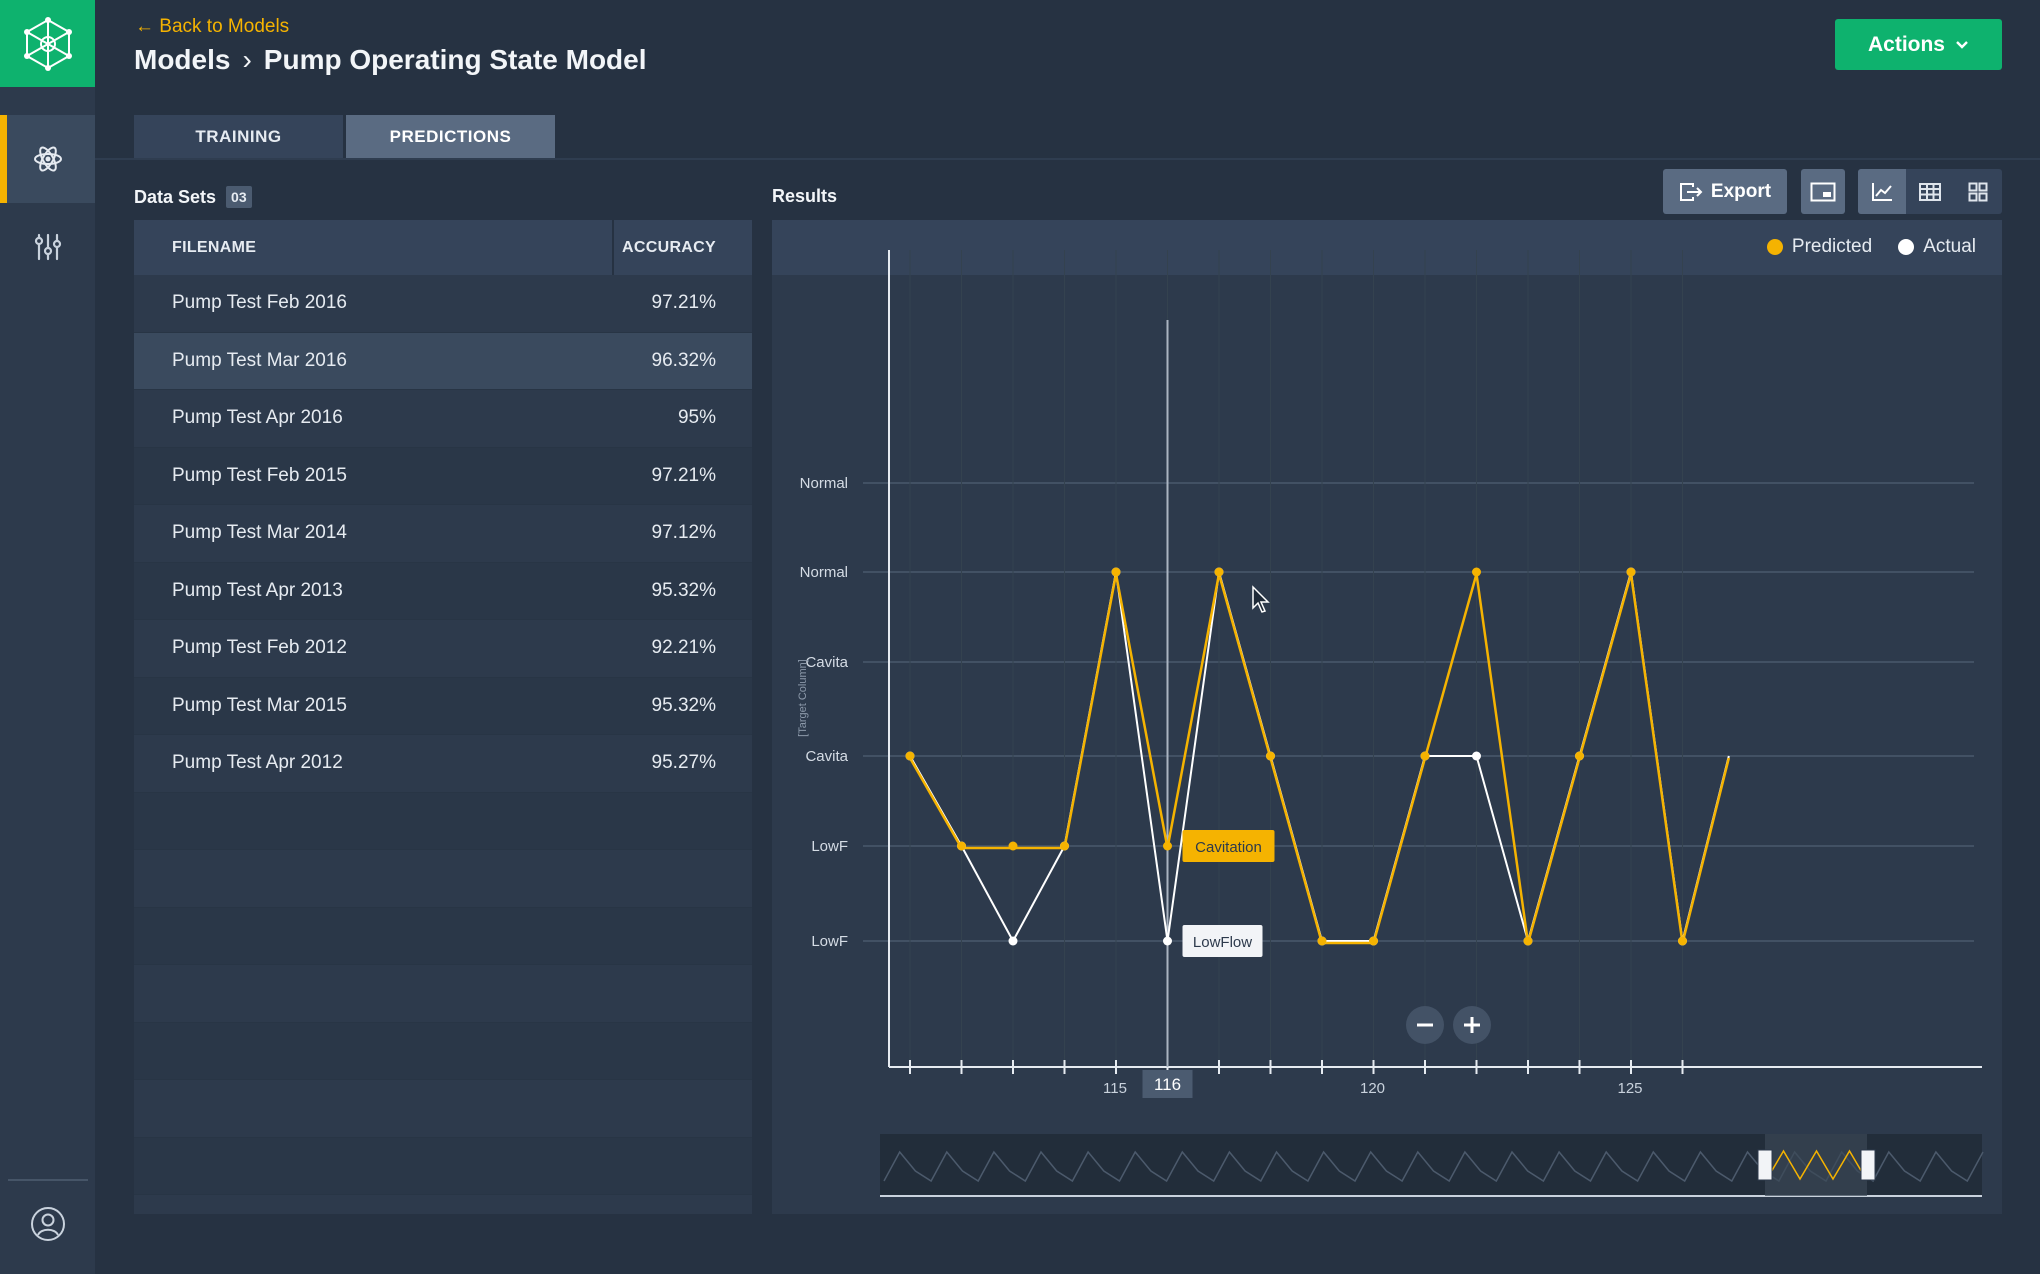 The width and height of the screenshot is (2040, 1274). What do you see at coordinates (1629, 1088) in the screenshot?
I see `x-tick-label: 125` at bounding box center [1629, 1088].